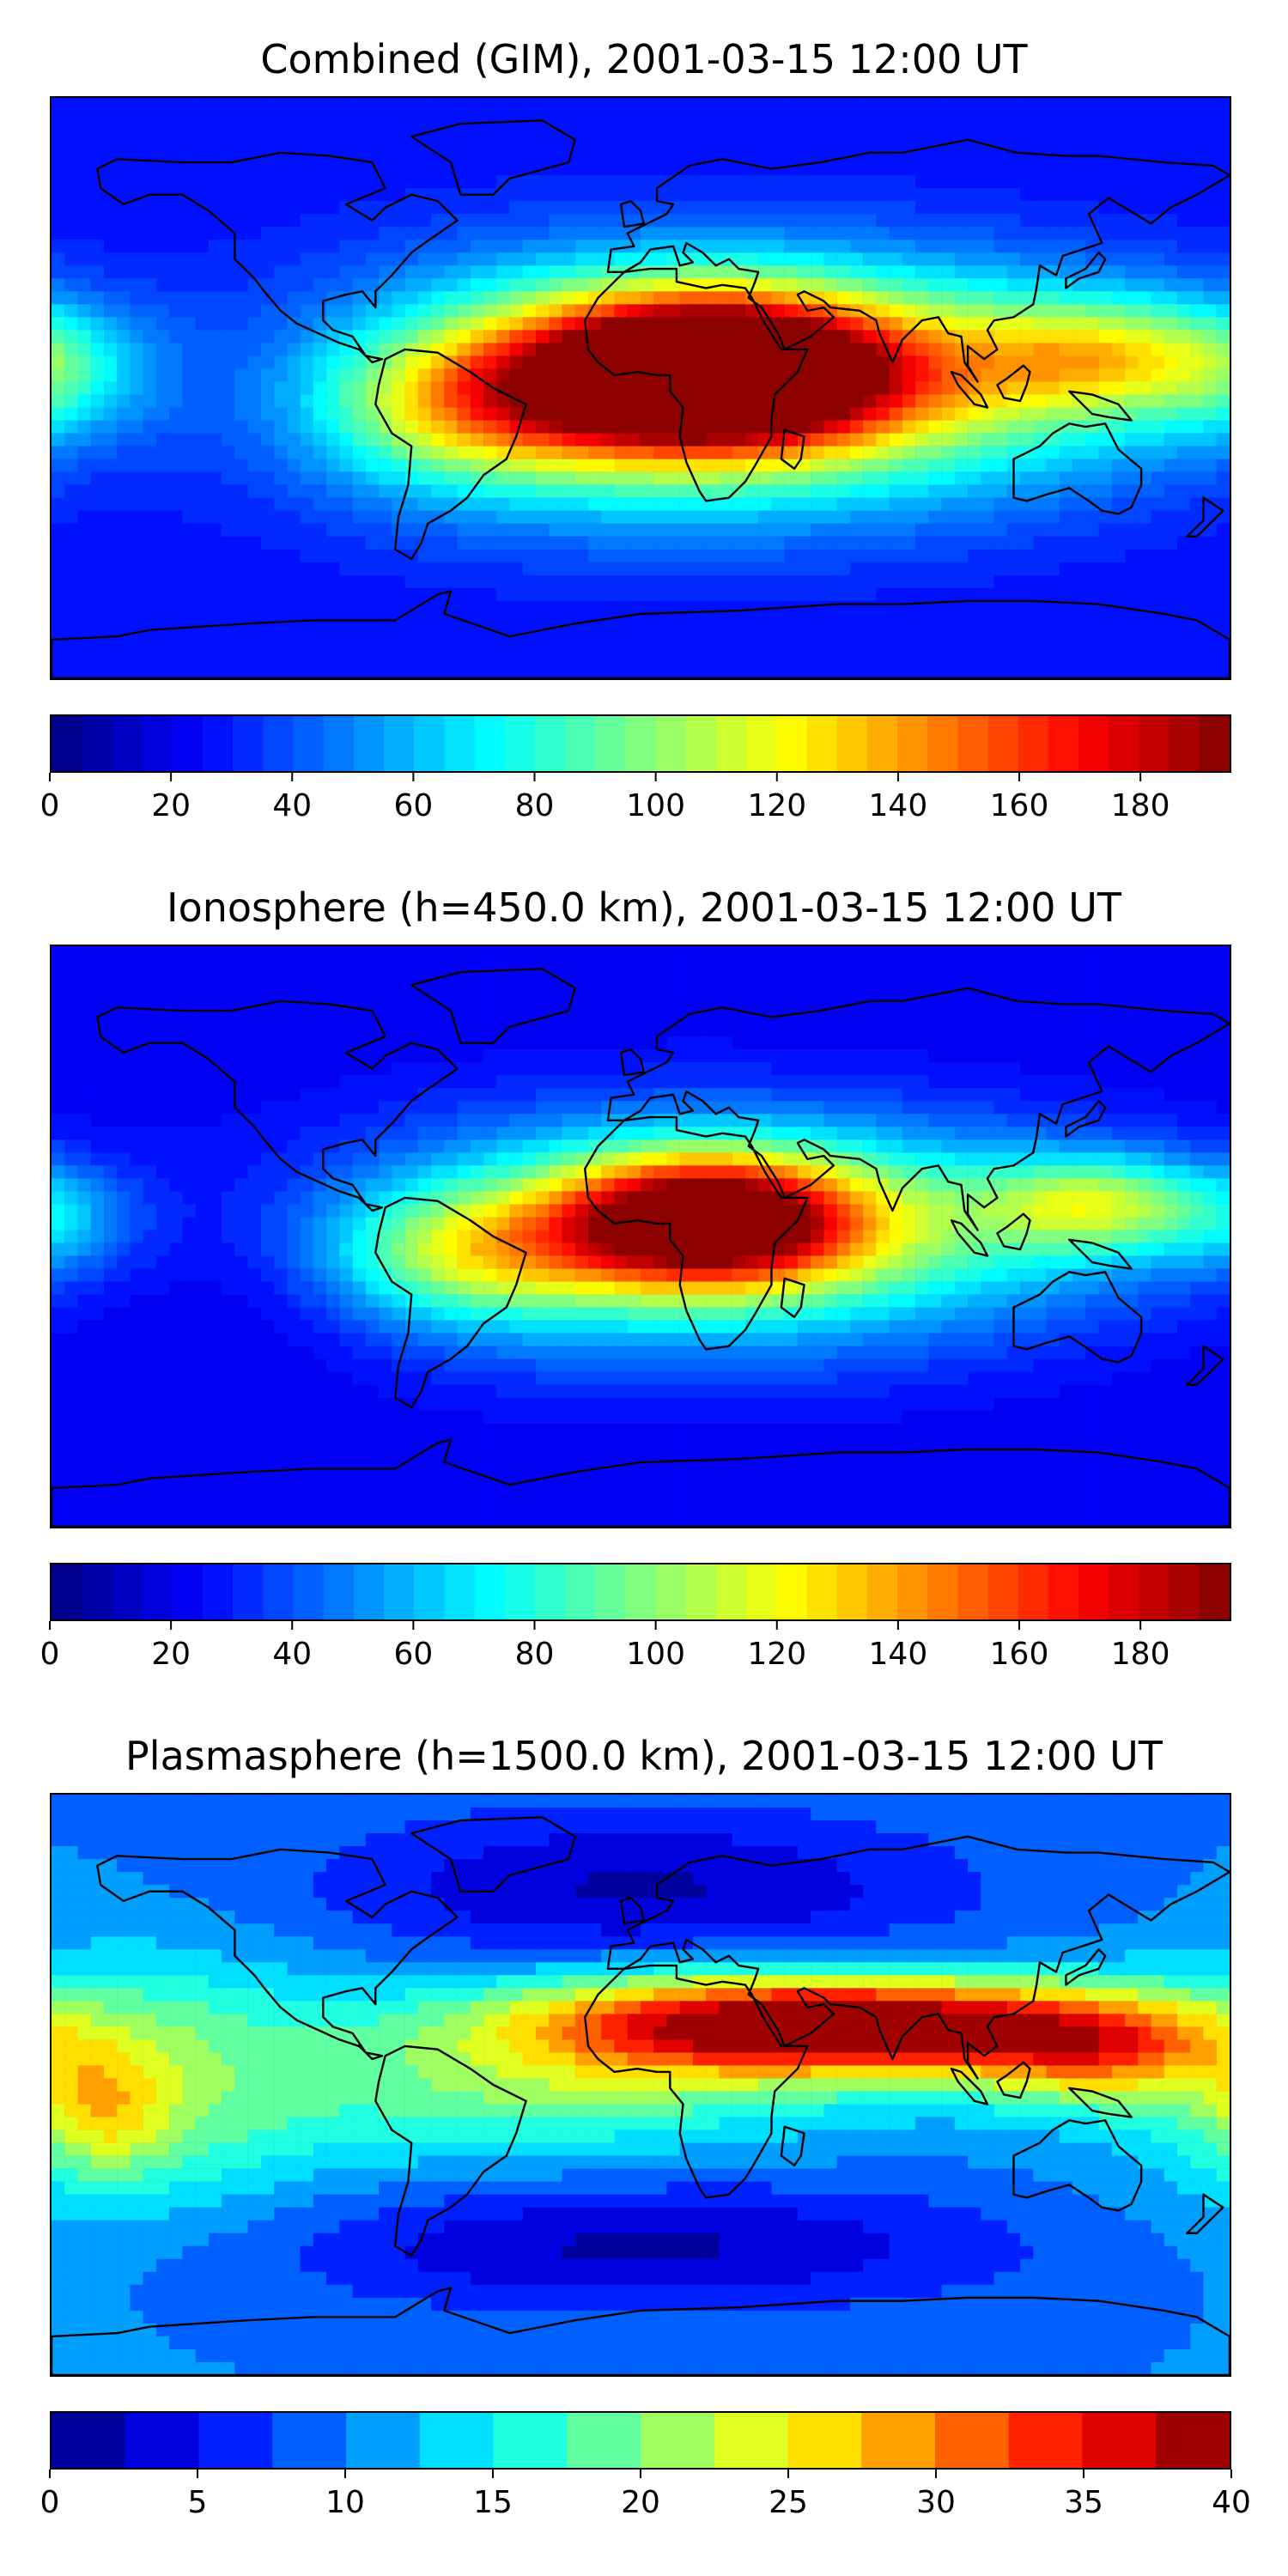 The width and height of the screenshot is (1288, 2576). What do you see at coordinates (50, 806) in the screenshot?
I see `colorbar-tick-label: 0` at bounding box center [50, 806].